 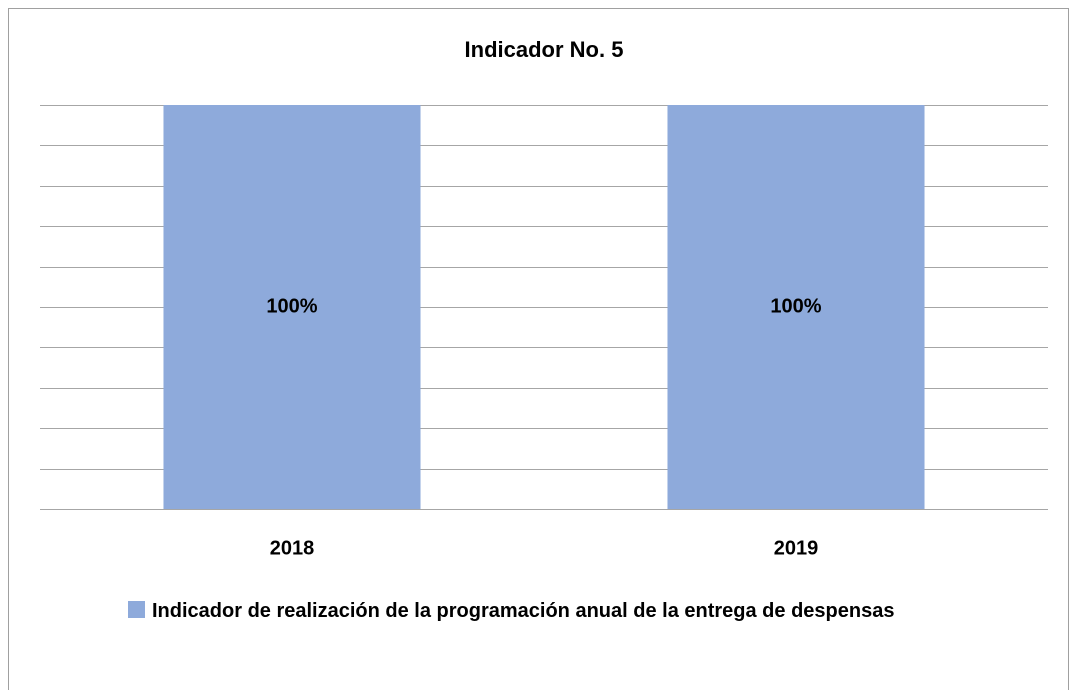 What do you see at coordinates (292, 548) in the screenshot?
I see `x-tick-label: 2018` at bounding box center [292, 548].